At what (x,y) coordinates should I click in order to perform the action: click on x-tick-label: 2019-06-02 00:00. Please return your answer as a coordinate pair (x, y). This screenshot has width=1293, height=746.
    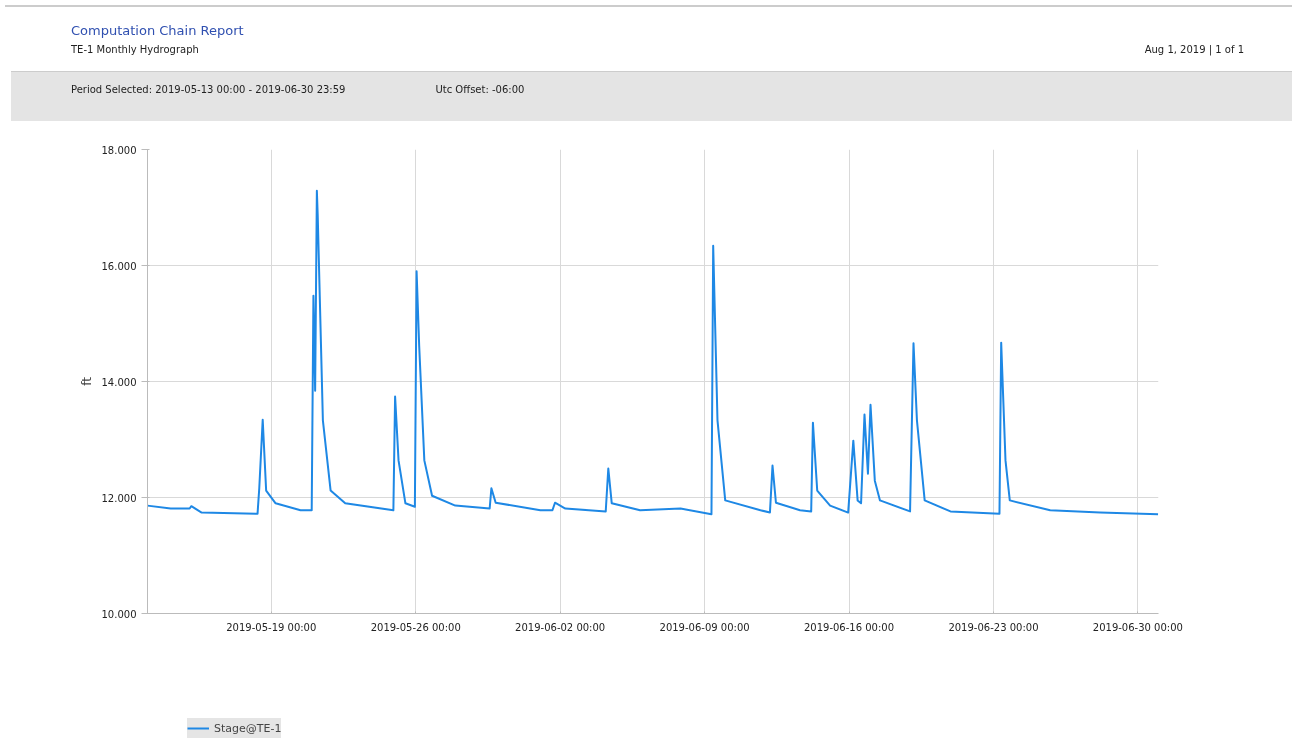
    Looking at the image, I should click on (560, 627).